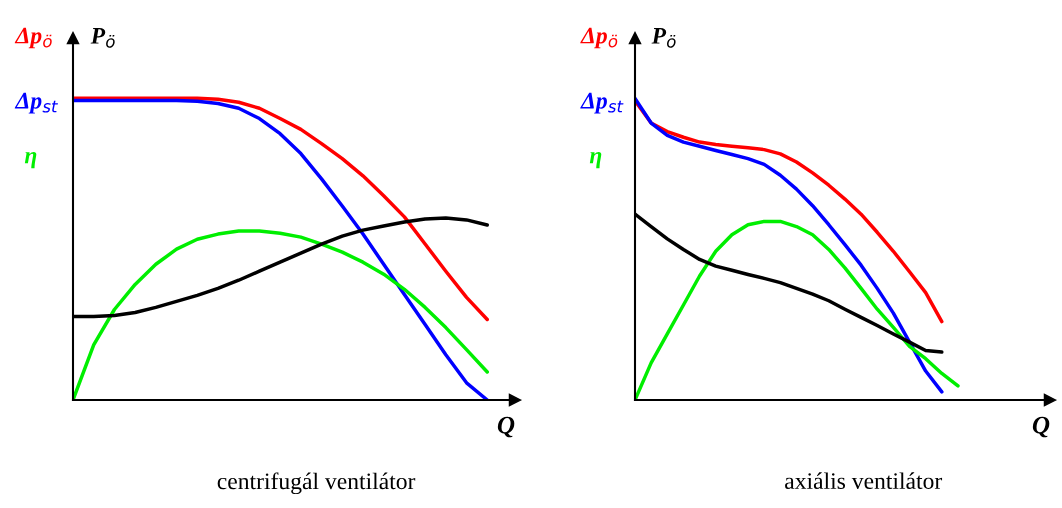 The image size is (1062, 508). I want to click on text: axiális ventilátor, so click(864, 481).